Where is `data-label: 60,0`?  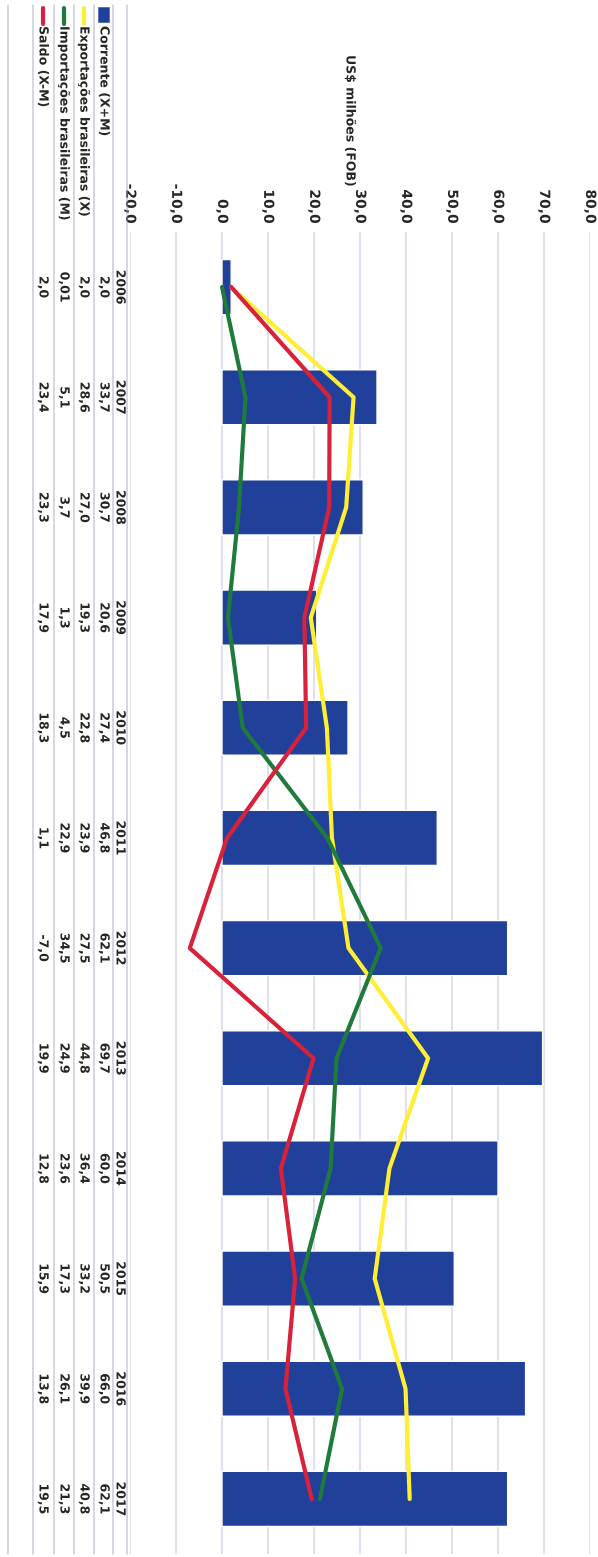 data-label: 60,0 is located at coordinates (104, 1168).